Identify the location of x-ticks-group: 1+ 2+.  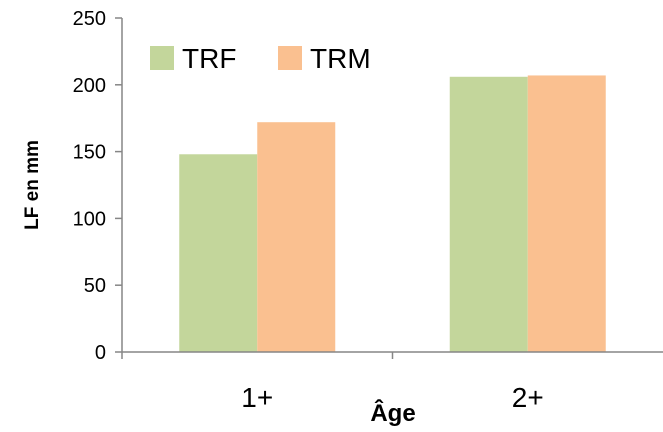
(332, 382).